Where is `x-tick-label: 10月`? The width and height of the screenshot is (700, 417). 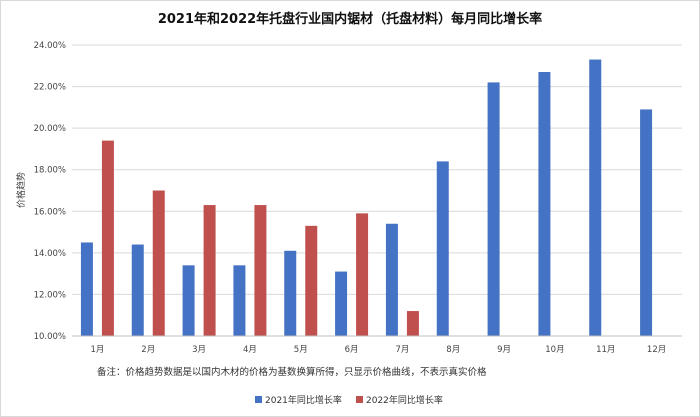
x-tick-label: 10月 is located at coordinates (554, 350).